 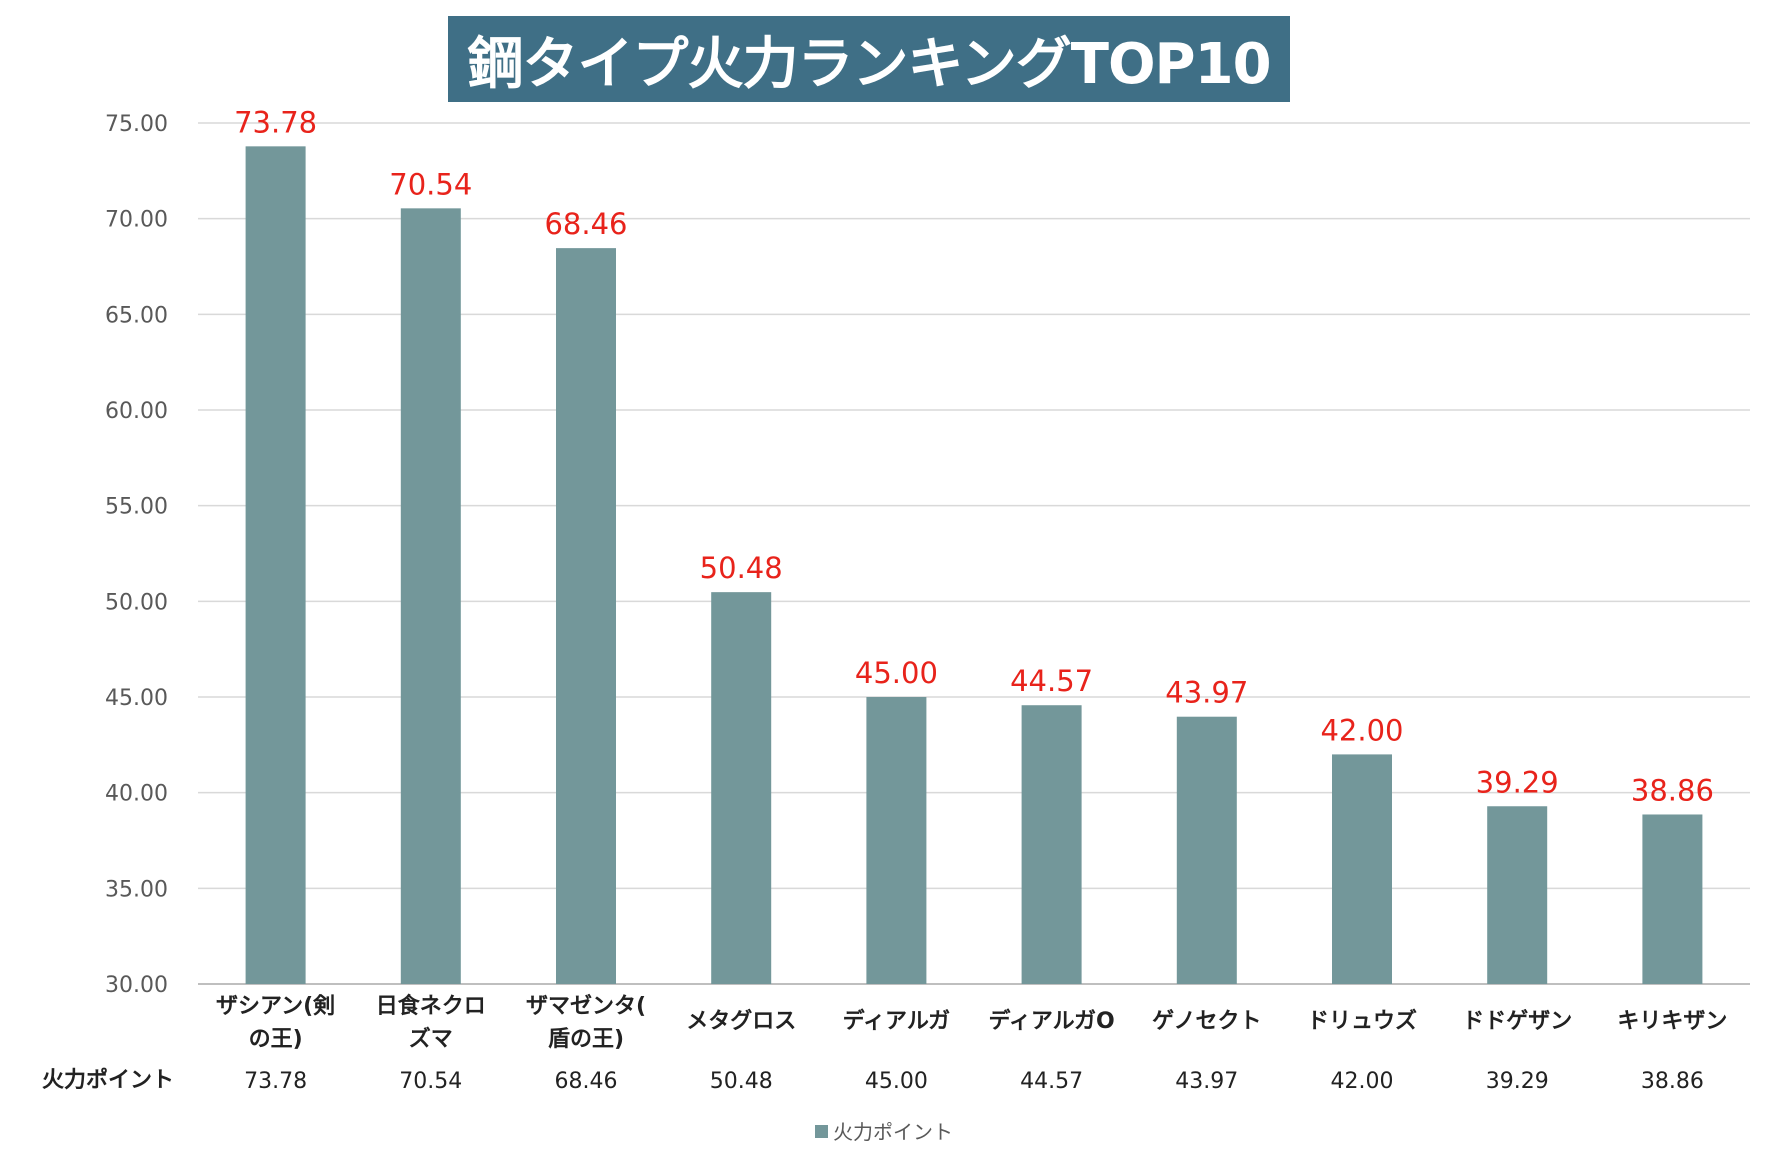 I want to click on y-tick-label: 55.00, so click(x=136, y=507).